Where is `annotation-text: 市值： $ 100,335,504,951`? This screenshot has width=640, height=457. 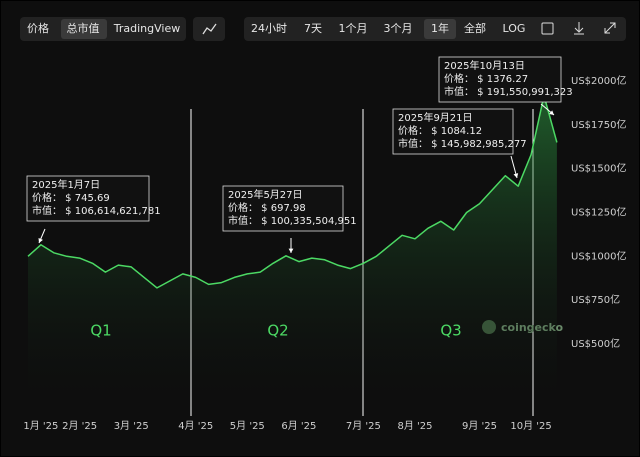 annotation-text: 市值： $ 100,335,504,951 is located at coordinates (292, 220).